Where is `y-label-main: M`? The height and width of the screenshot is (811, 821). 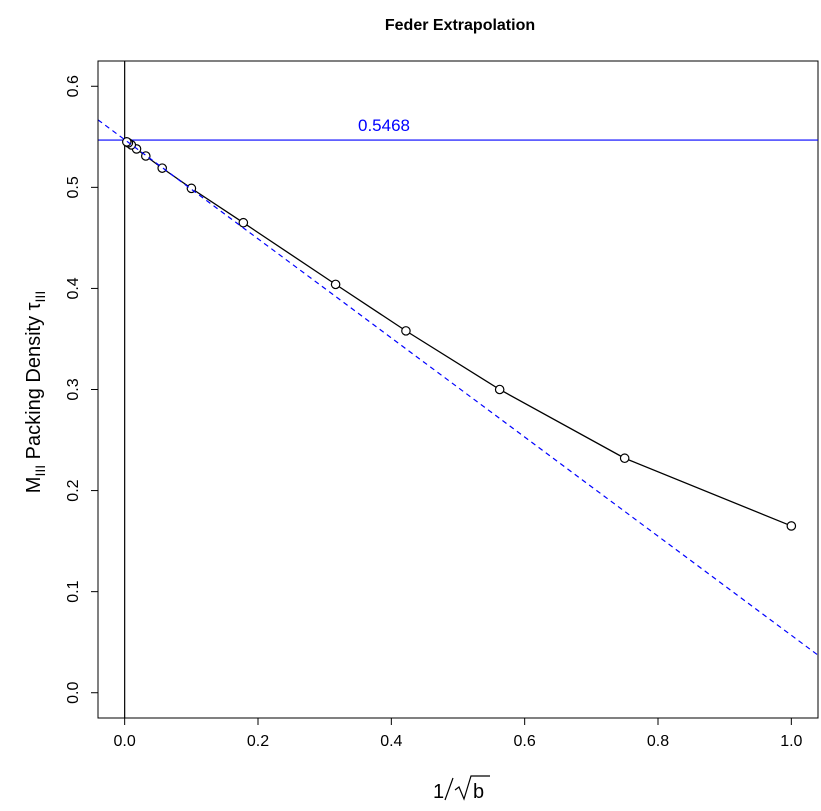 y-label-main: M is located at coordinates (34, 485).